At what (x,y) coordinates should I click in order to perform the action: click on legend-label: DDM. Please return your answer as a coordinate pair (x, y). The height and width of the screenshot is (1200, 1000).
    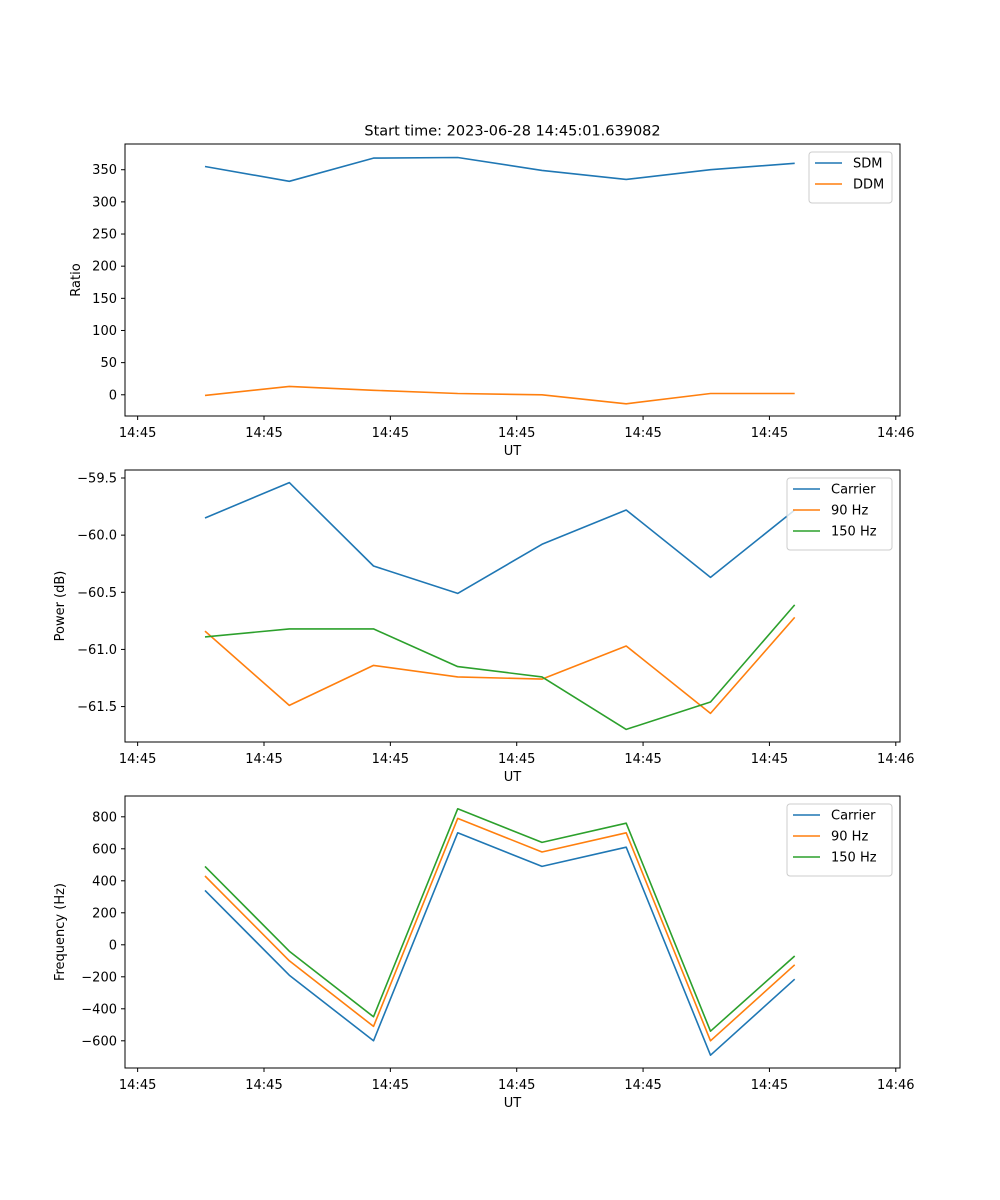
    Looking at the image, I should click on (868, 185).